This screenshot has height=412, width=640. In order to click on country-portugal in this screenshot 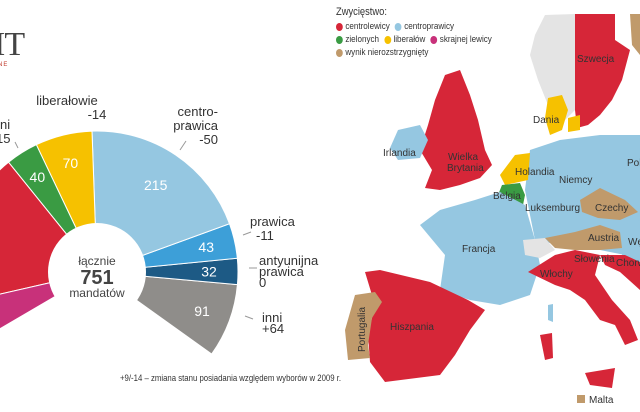, I will do `click(363, 326)`.